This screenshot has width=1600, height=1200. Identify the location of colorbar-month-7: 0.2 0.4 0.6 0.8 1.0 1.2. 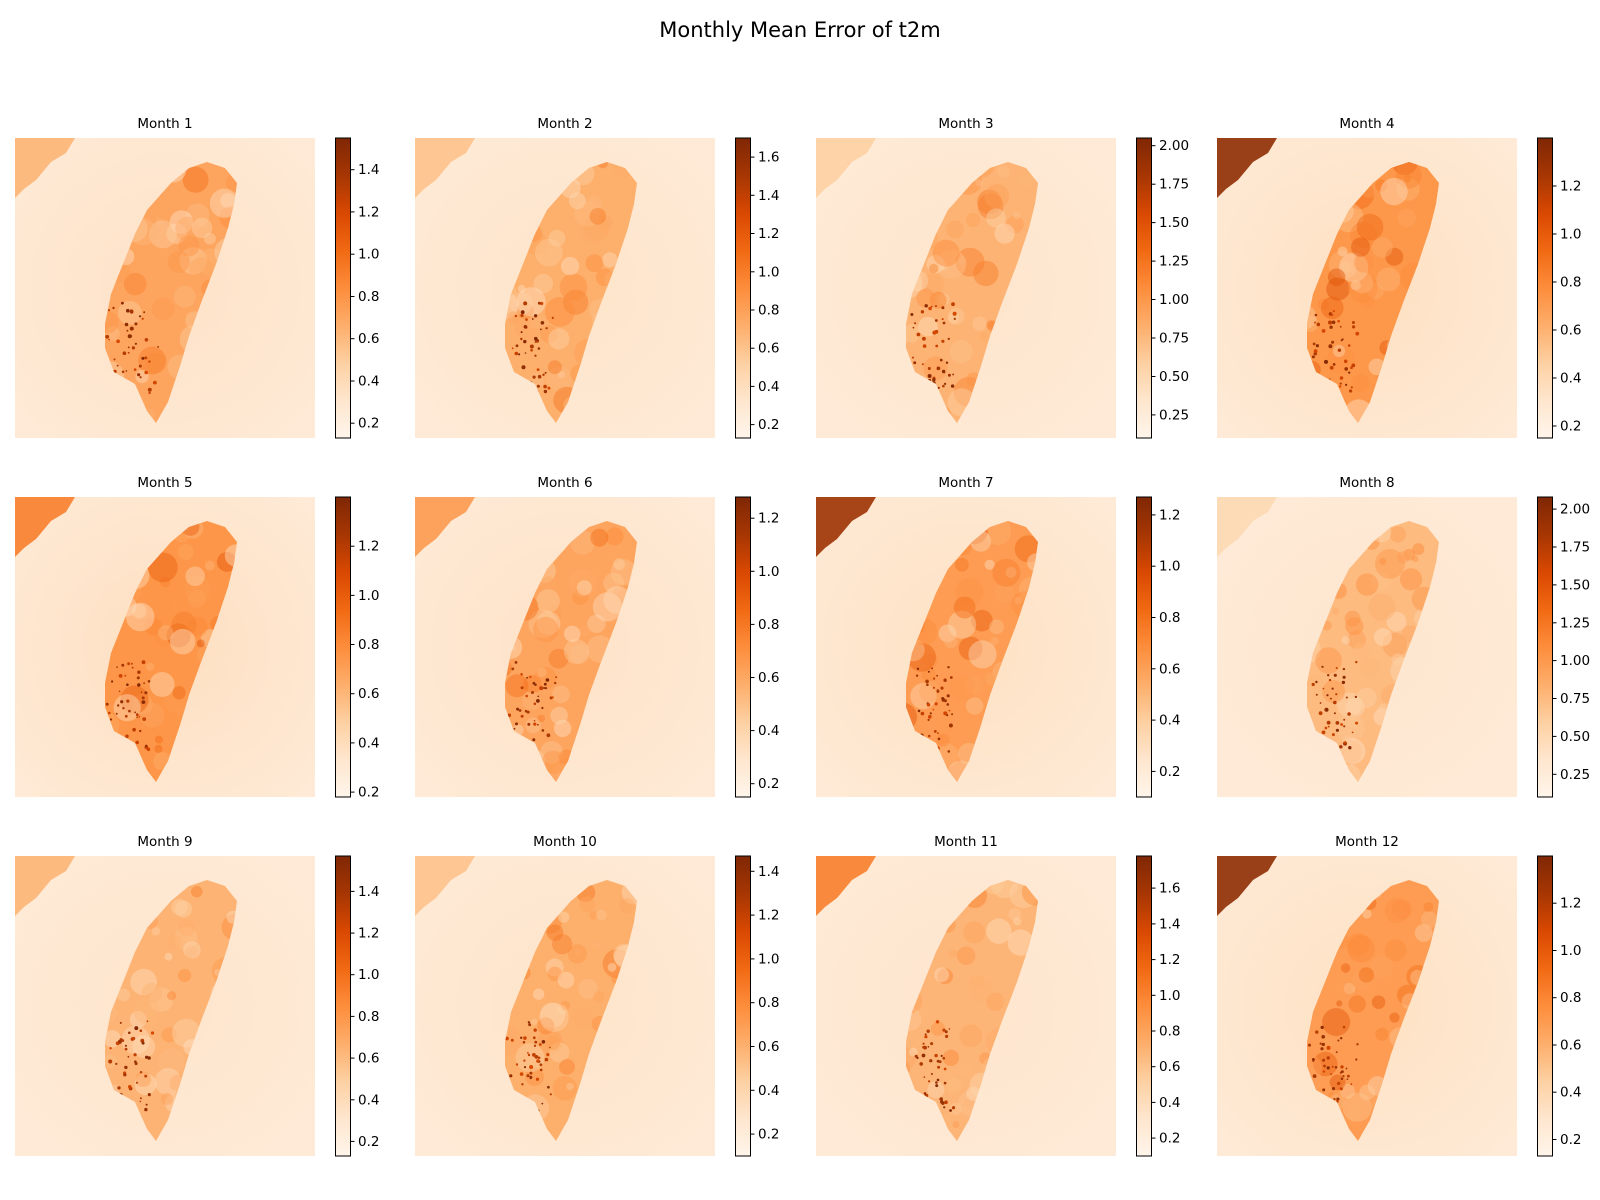
(1158, 647).